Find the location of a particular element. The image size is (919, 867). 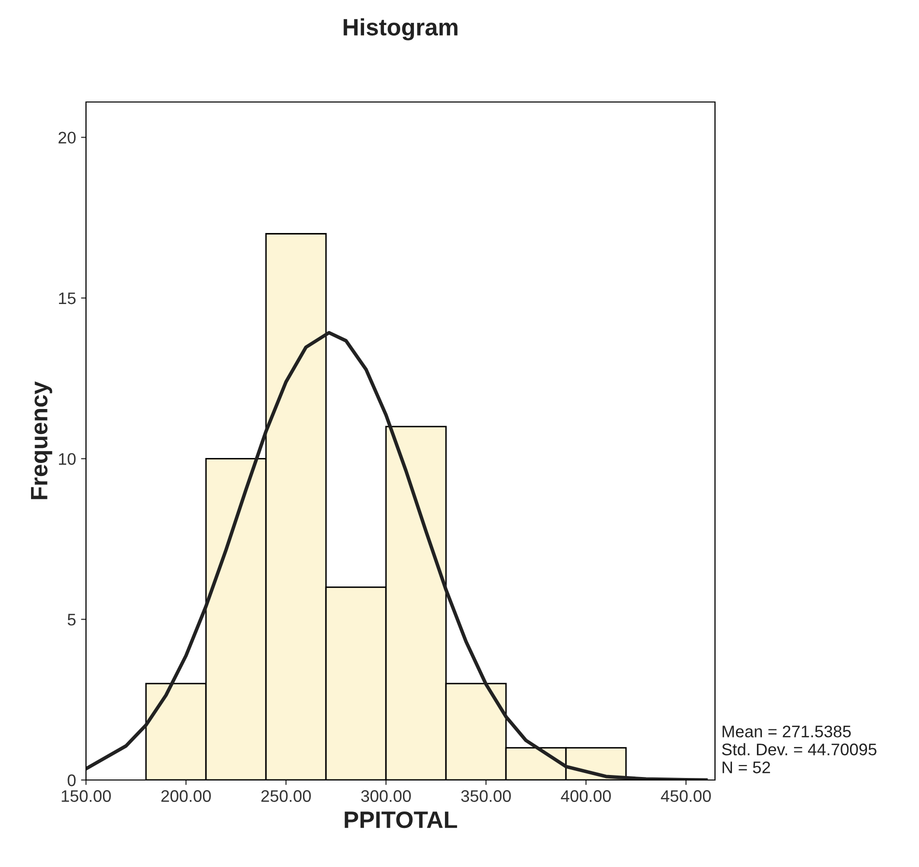

x-axis-title: PPITOTAL is located at coordinates (401, 819).